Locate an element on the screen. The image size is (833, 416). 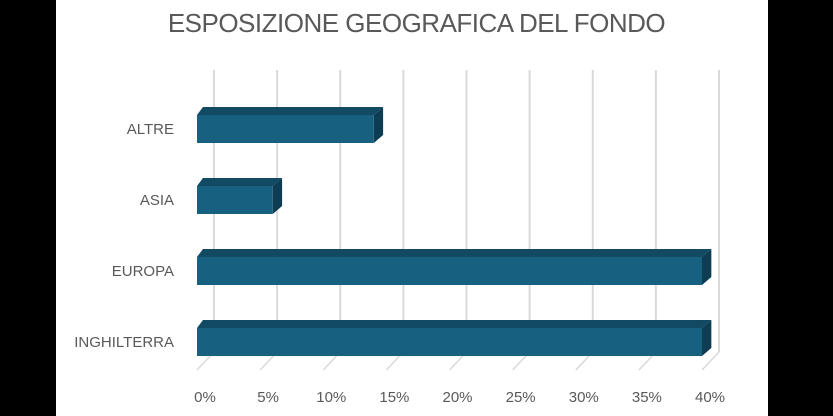
bar-asia is located at coordinates (240, 196).